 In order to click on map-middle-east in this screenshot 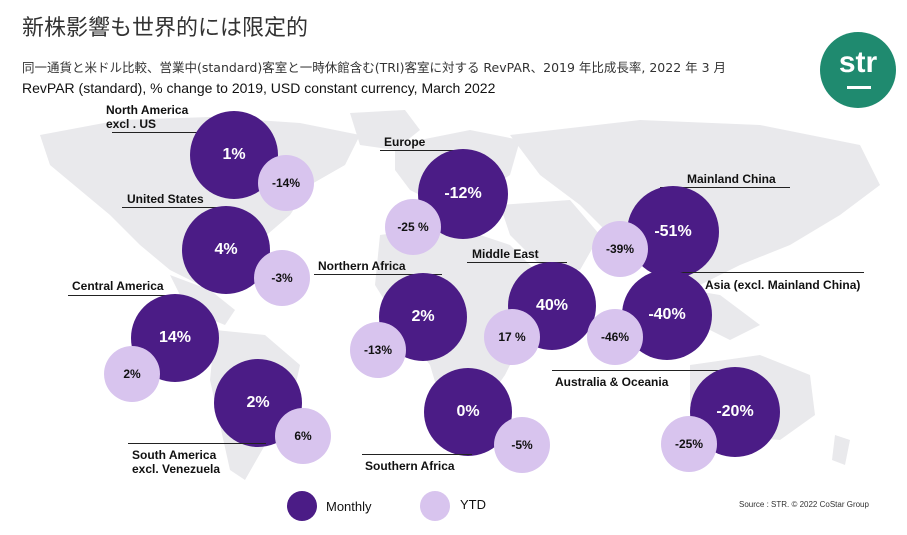, I will do `click(550, 235)`.